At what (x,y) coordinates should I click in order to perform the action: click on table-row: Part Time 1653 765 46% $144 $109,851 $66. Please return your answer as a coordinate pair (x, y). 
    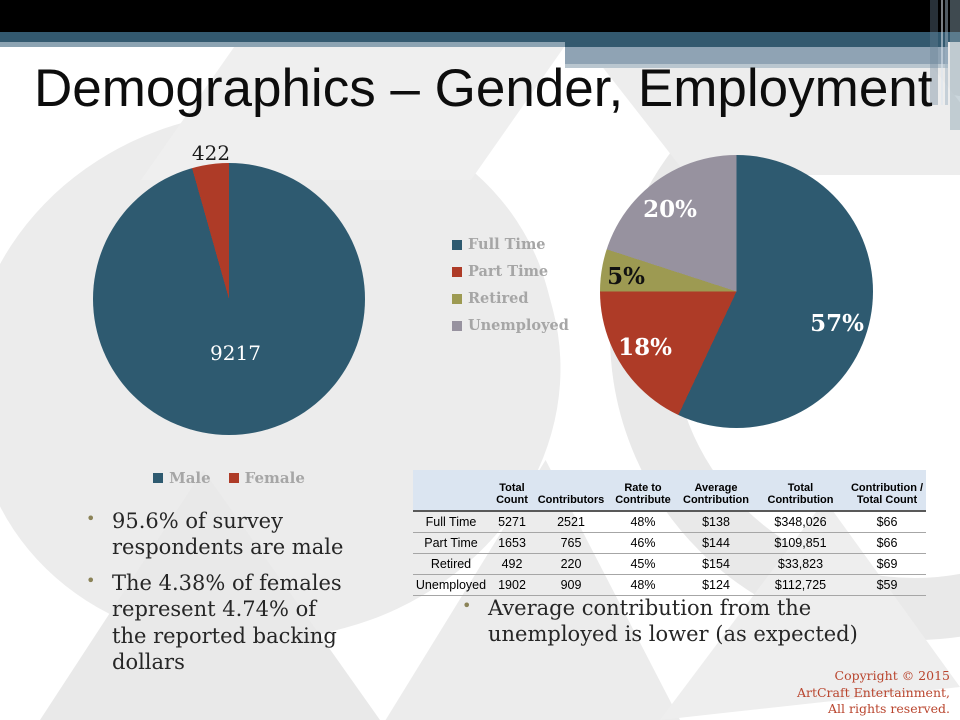
    Looking at the image, I should click on (669, 543).